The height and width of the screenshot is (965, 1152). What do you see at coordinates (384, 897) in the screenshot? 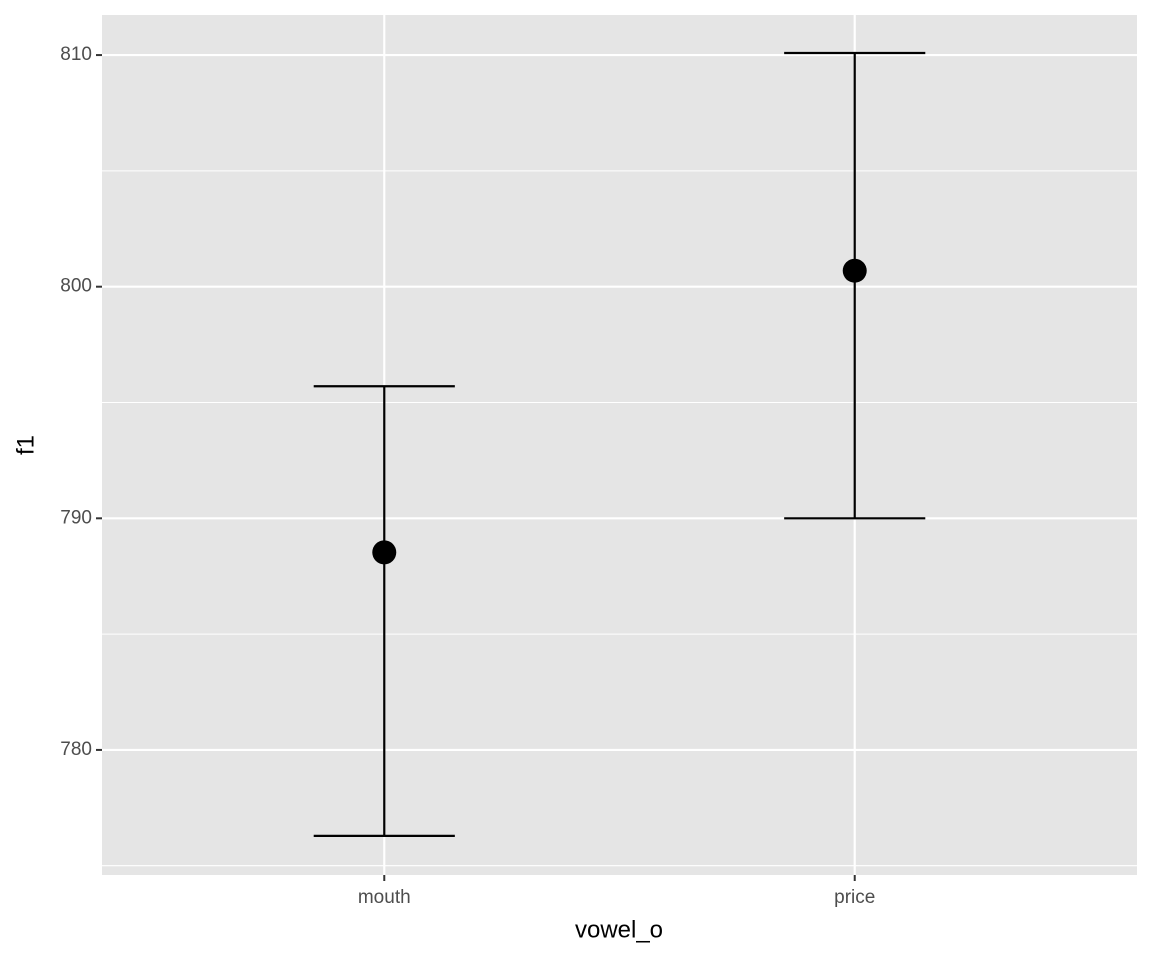
I see `x-tick-label: mouth` at bounding box center [384, 897].